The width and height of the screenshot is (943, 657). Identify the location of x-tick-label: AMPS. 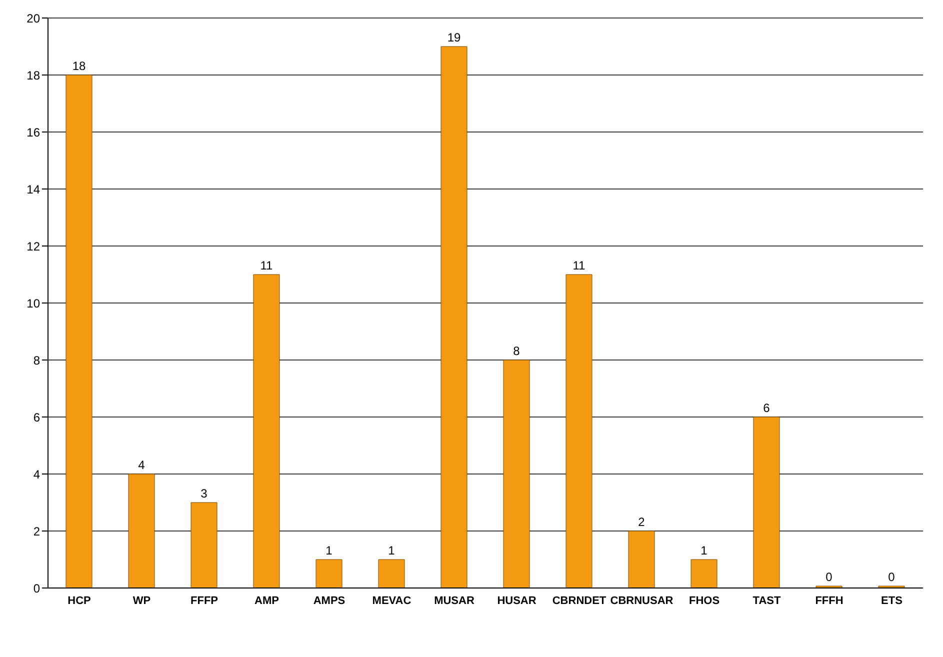
(329, 600).